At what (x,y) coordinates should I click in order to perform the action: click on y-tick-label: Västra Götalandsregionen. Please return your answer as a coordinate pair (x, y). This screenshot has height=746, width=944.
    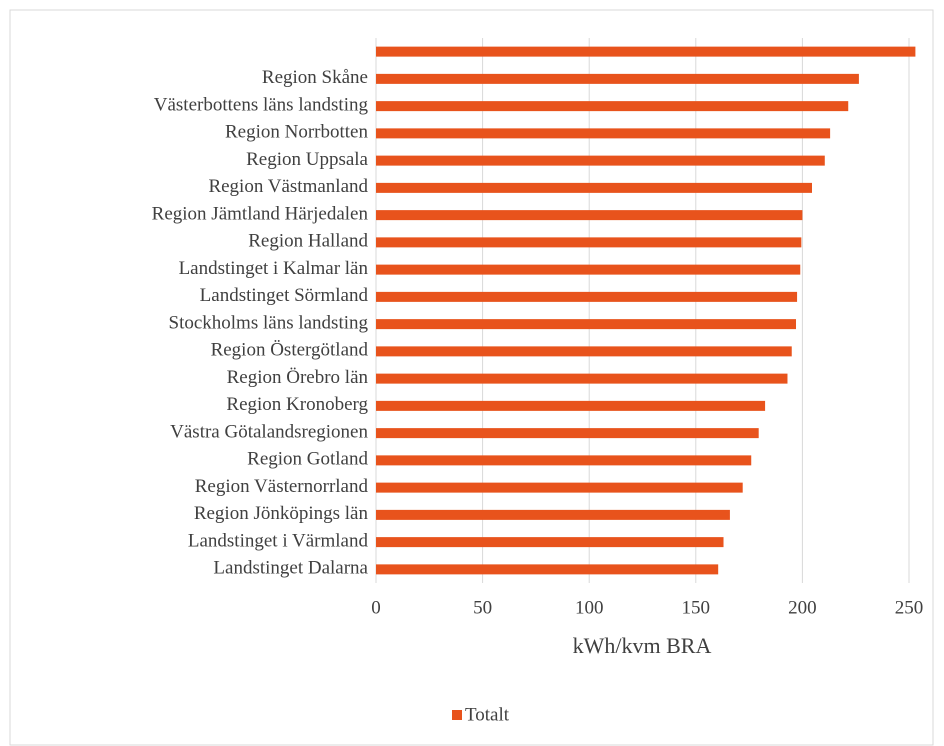
    Looking at the image, I should click on (269, 431).